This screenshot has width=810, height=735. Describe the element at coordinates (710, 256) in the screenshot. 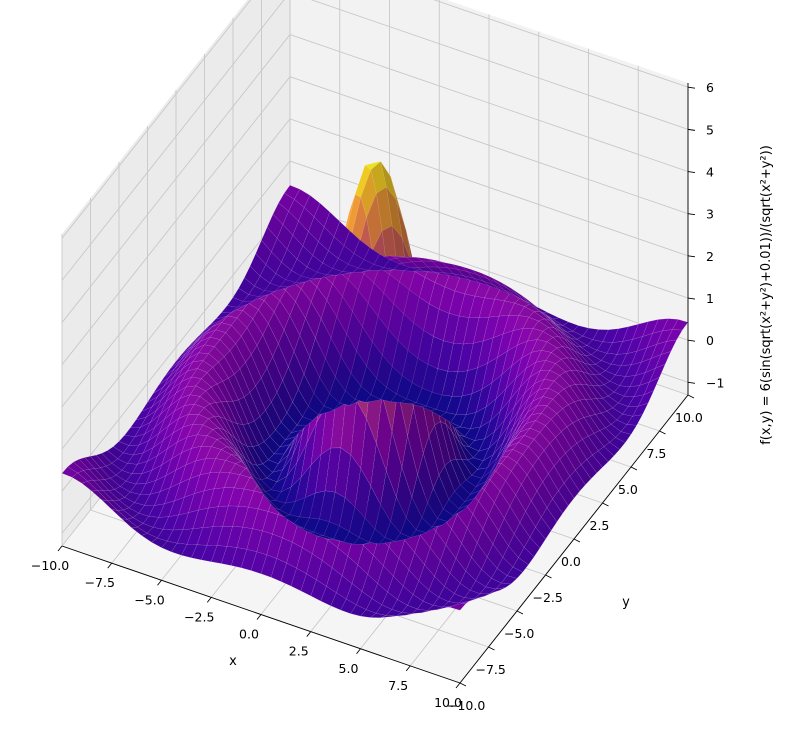

I see `z-tick-label: 2` at that location.